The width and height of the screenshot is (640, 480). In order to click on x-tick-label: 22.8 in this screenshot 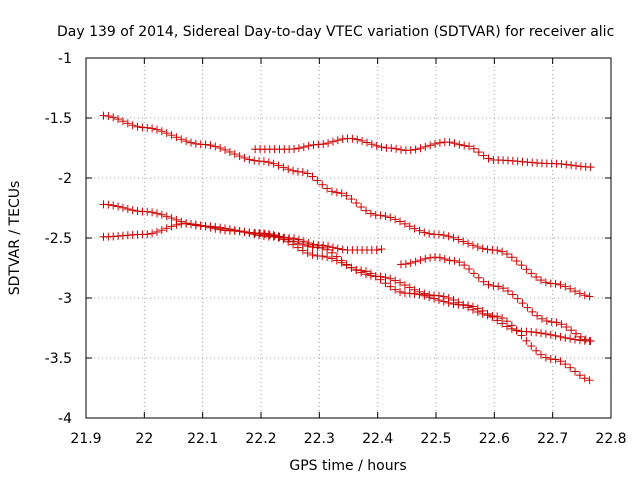, I will do `click(610, 439)`.